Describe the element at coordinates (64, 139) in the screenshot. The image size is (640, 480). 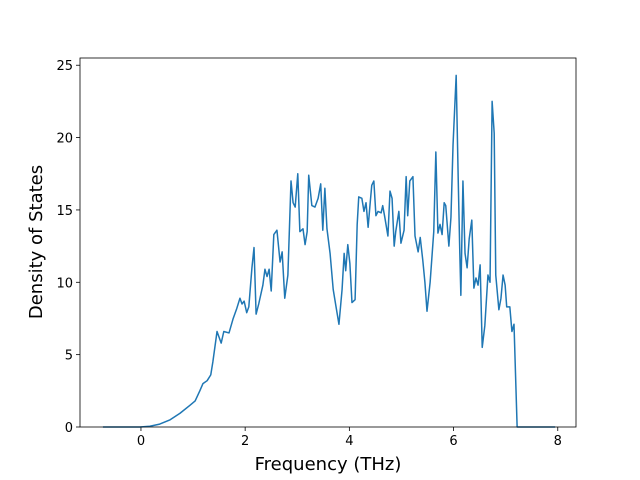
I see `y-tick-label: 20` at that location.